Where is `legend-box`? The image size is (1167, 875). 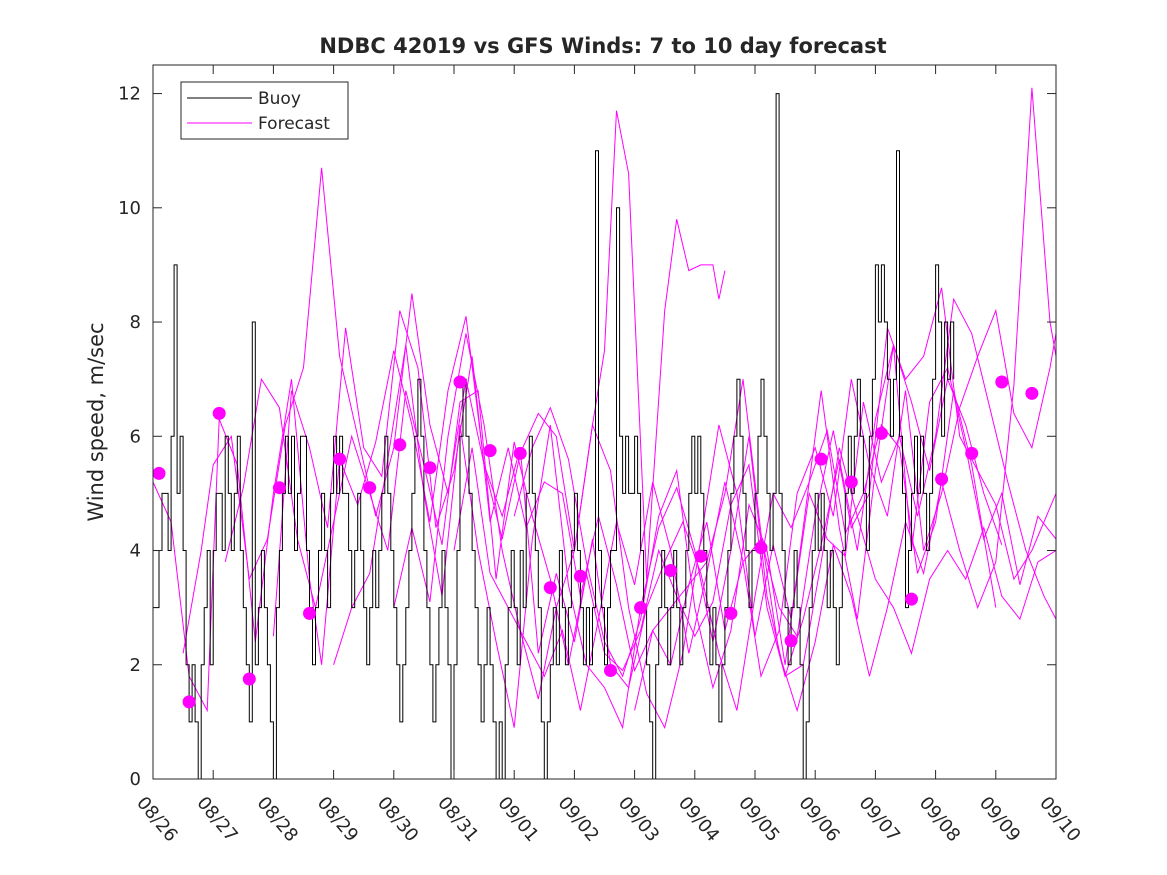 legend-box is located at coordinates (264, 110).